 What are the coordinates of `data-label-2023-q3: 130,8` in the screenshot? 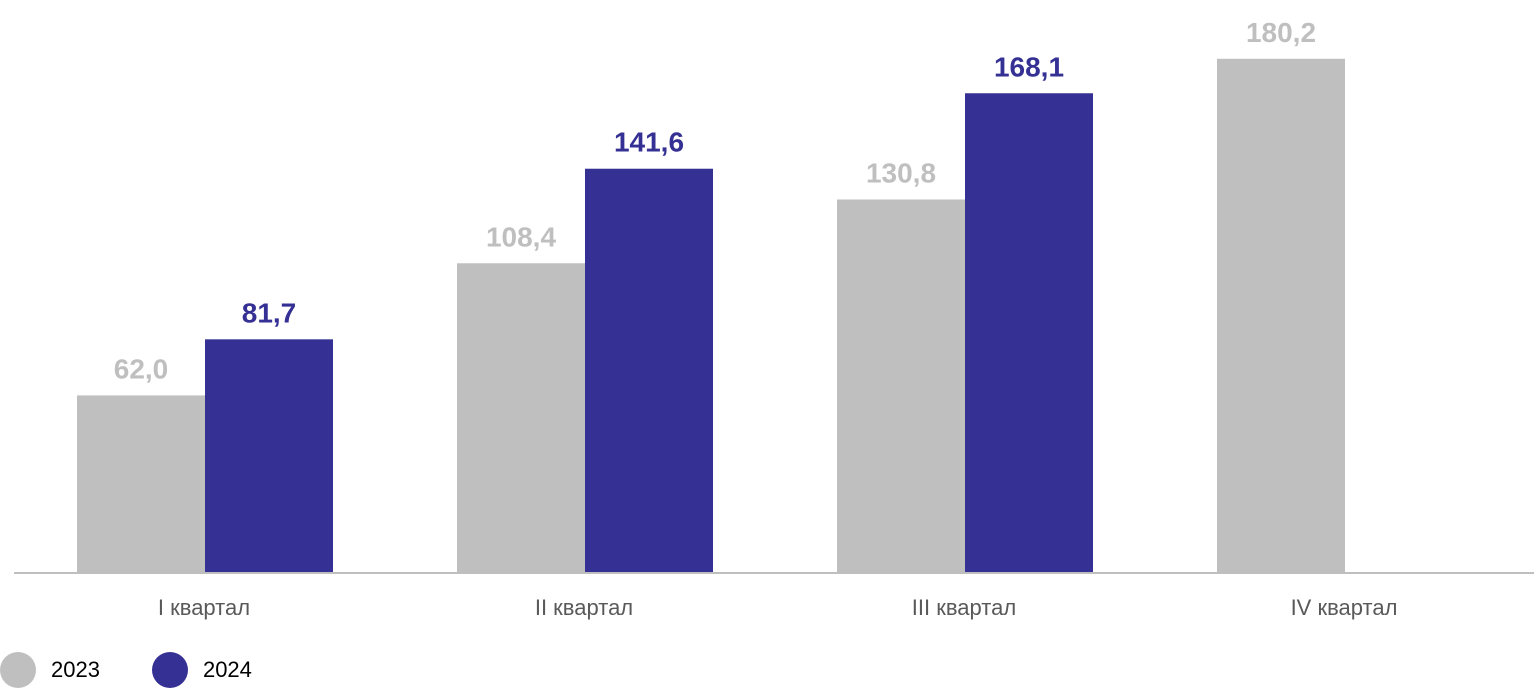 It's located at (901, 172).